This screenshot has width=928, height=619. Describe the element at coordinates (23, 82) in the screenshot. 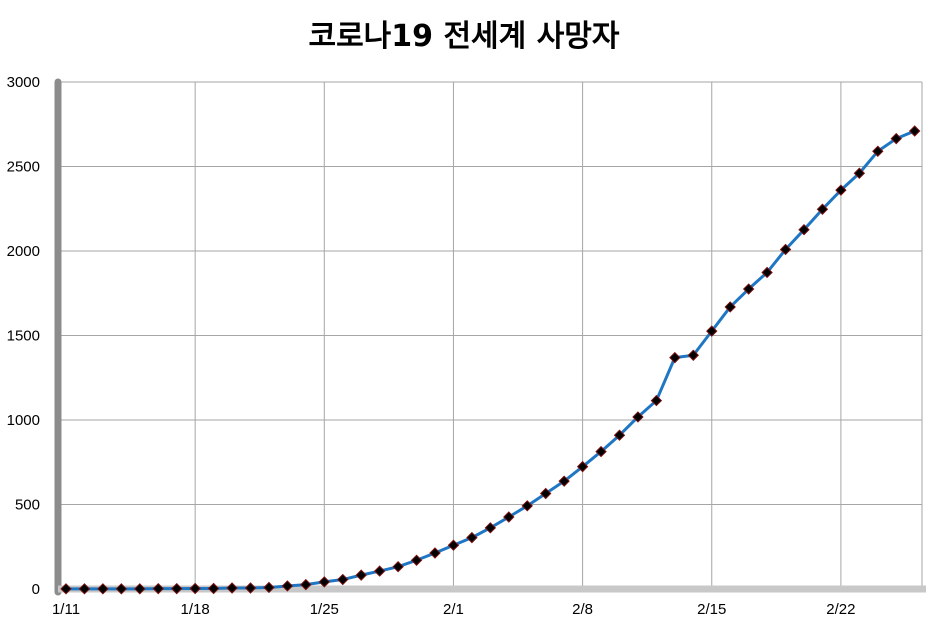

I see `y-tick-label: 3000` at that location.